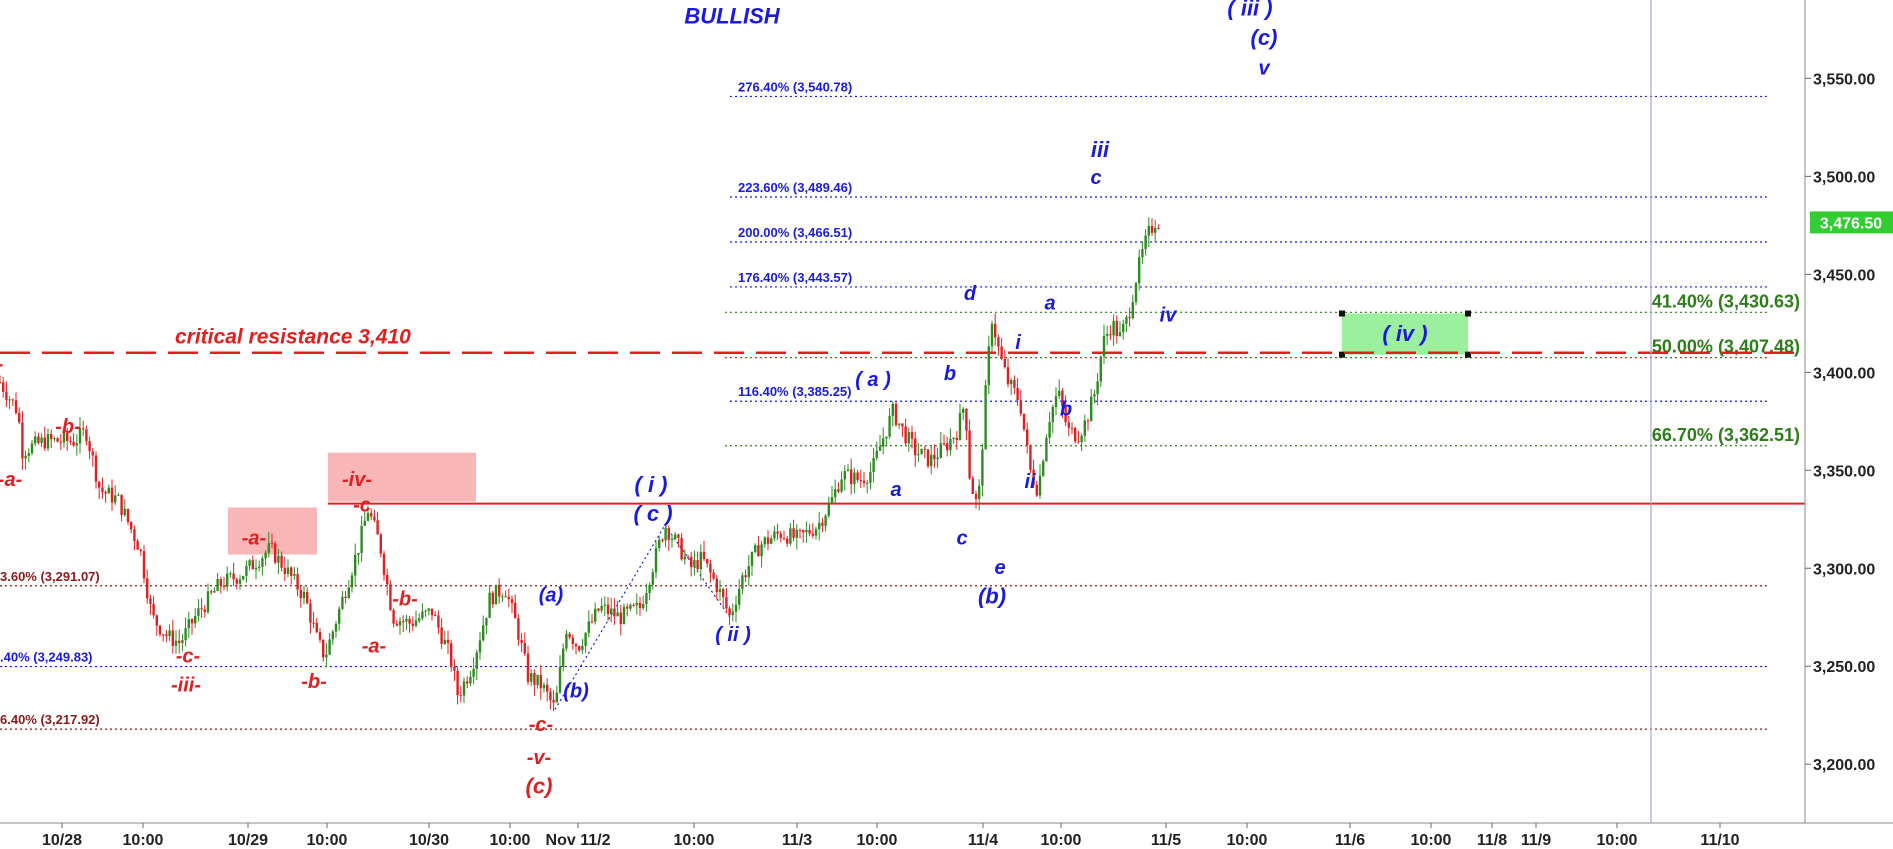 The image size is (1893, 849). What do you see at coordinates (733, 635) in the screenshot?
I see `wave-label-20: ( ii )` at bounding box center [733, 635].